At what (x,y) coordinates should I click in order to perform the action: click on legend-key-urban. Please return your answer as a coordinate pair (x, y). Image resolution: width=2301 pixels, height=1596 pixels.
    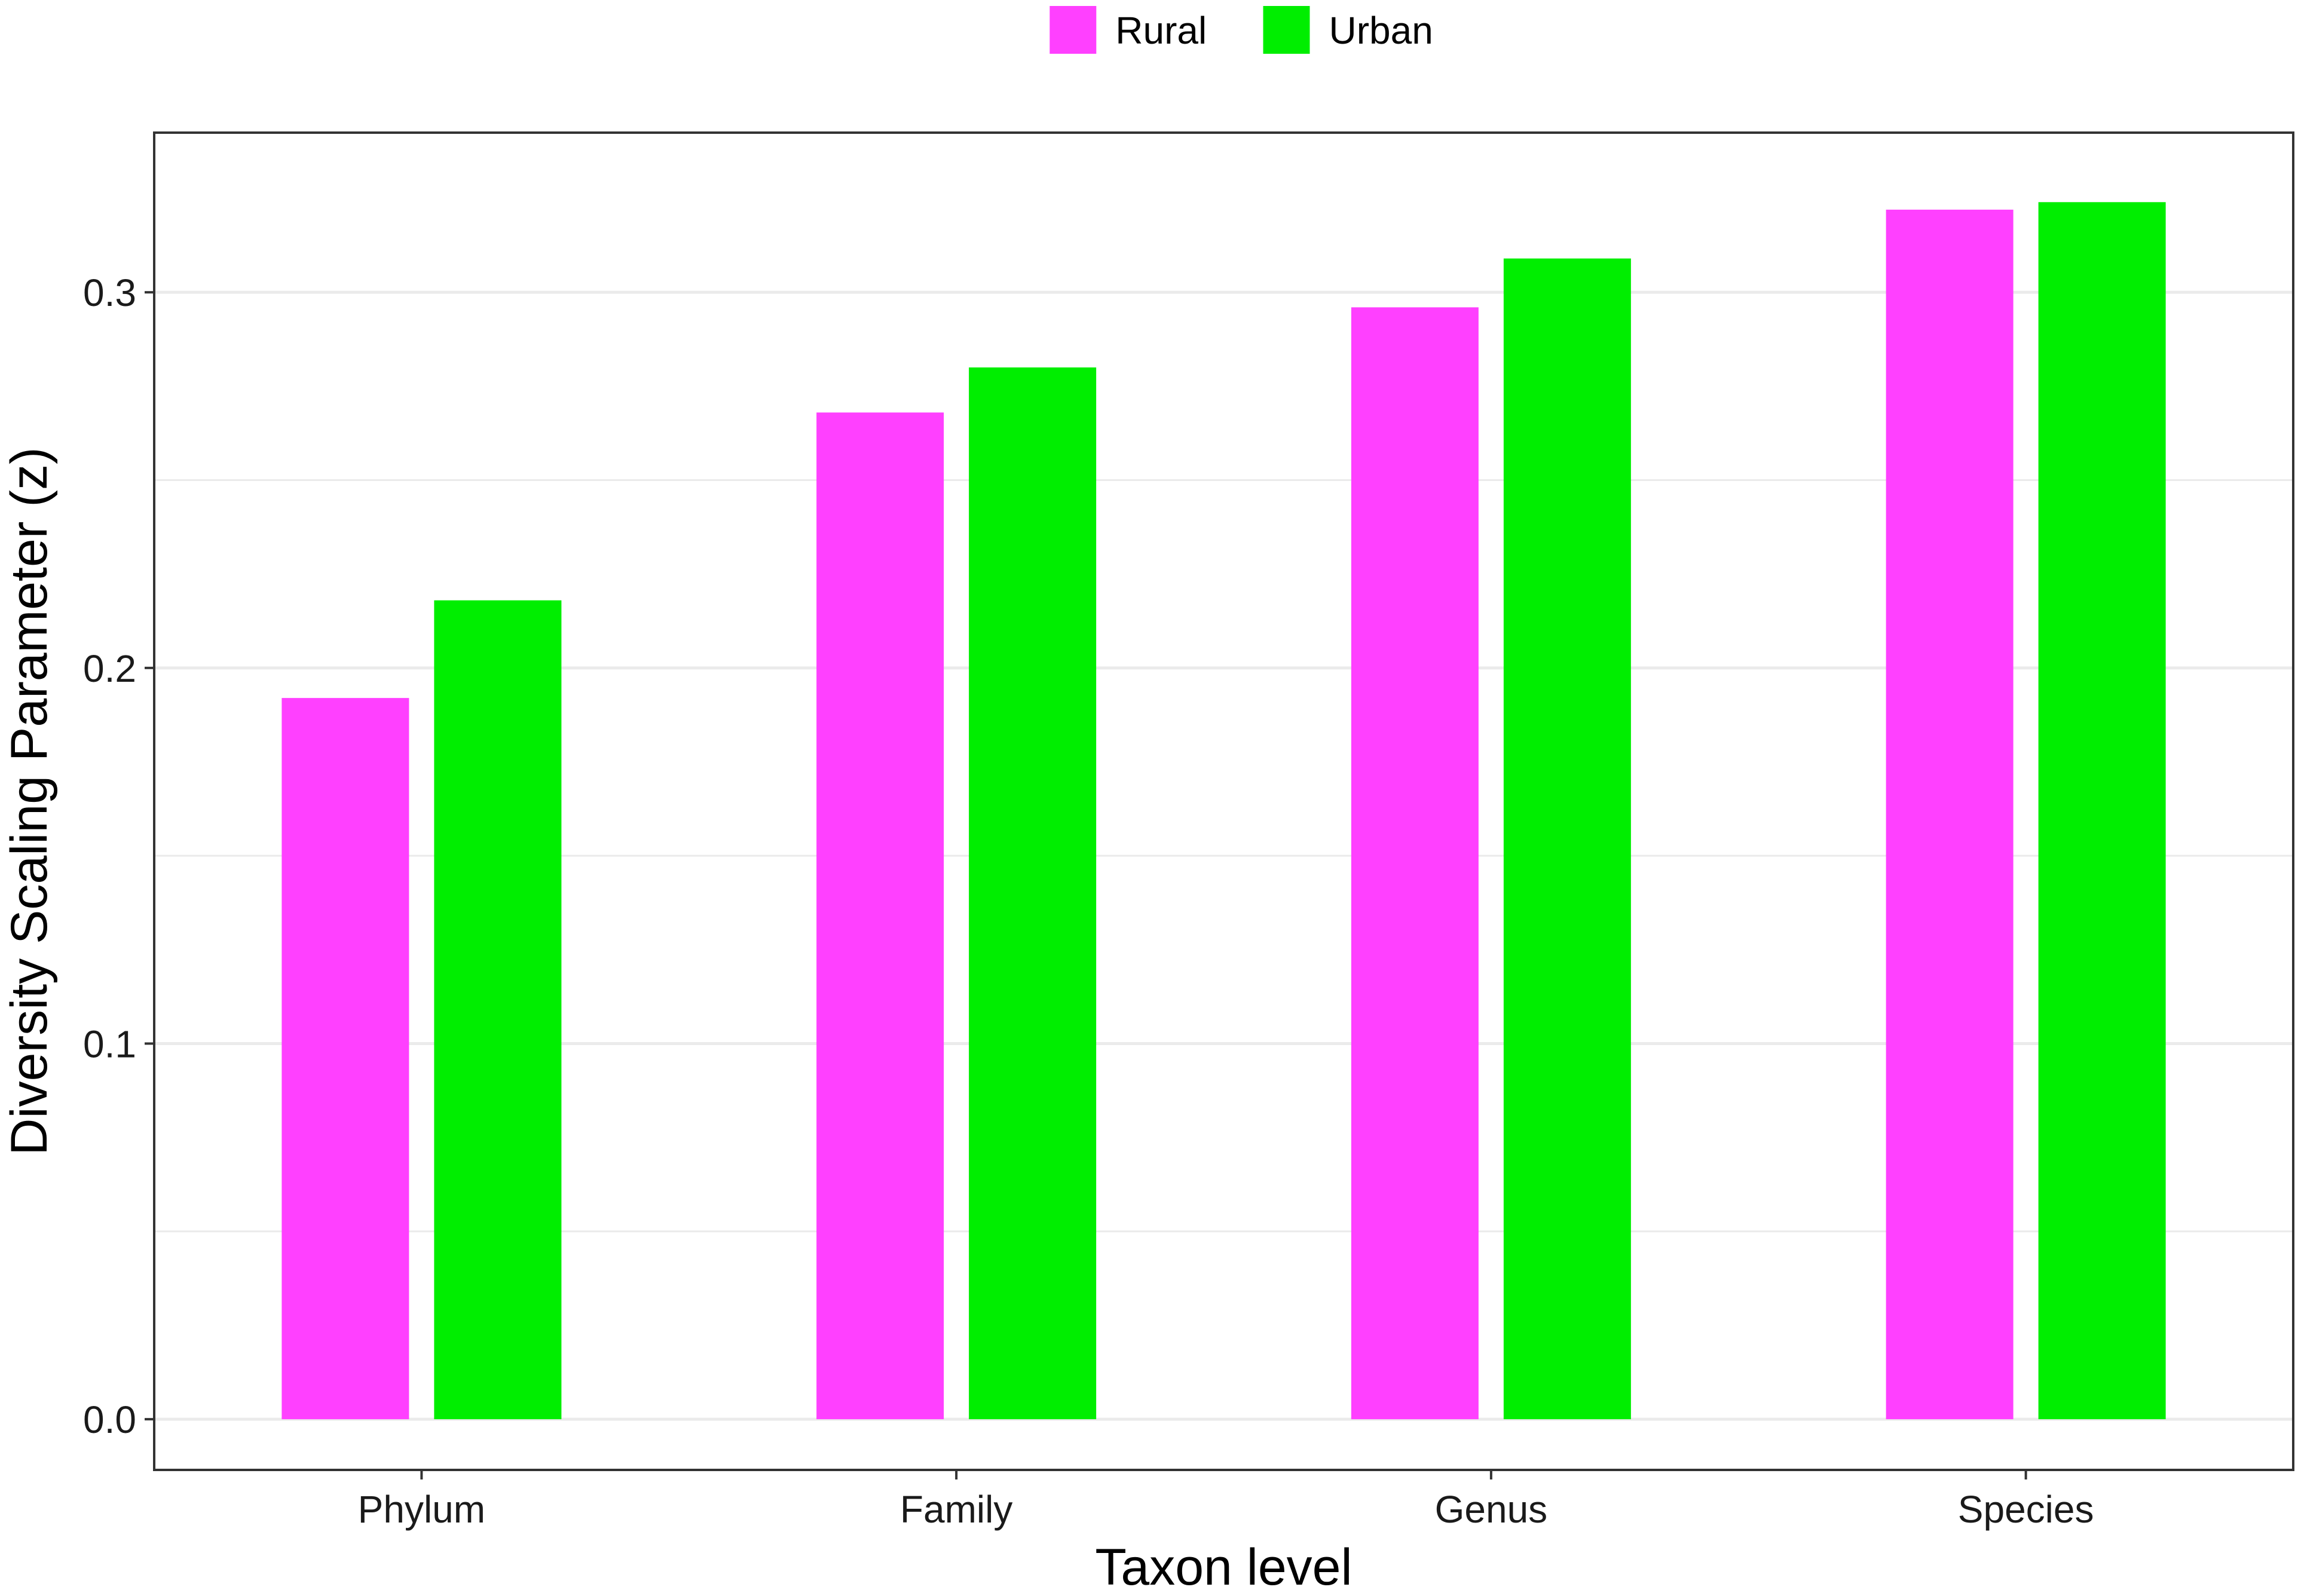
    Looking at the image, I should click on (1286, 30).